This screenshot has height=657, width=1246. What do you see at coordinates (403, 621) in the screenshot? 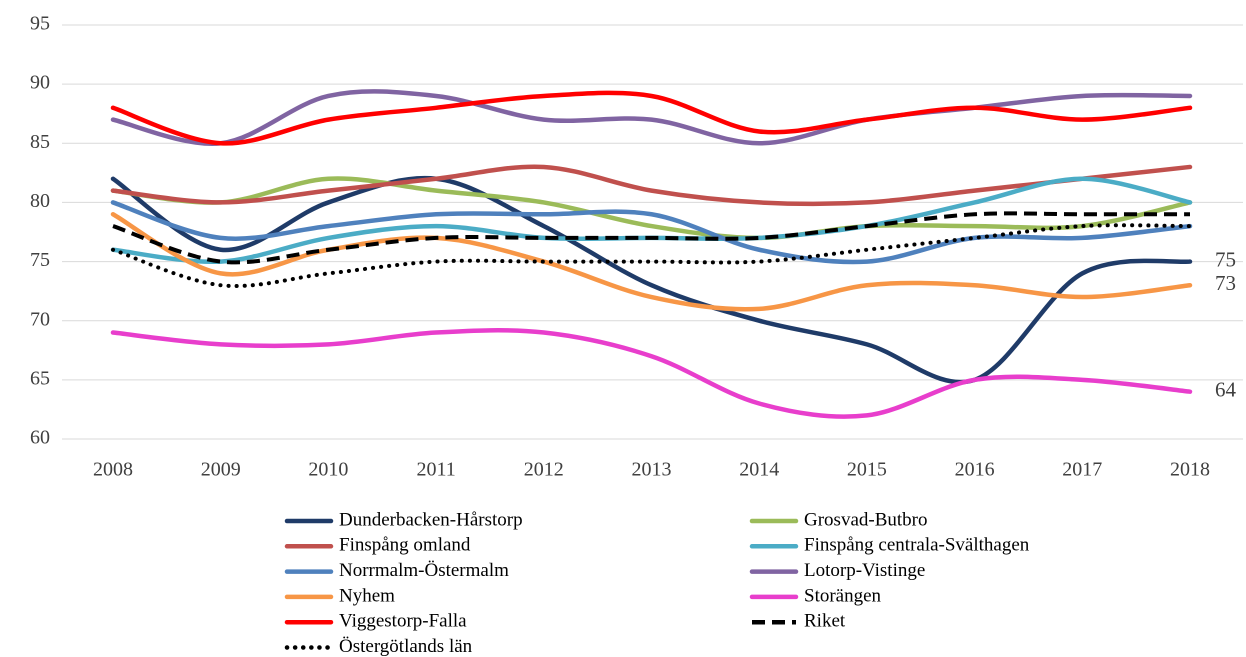
I see `legend-label: Viggestorp-Falla` at bounding box center [403, 621].